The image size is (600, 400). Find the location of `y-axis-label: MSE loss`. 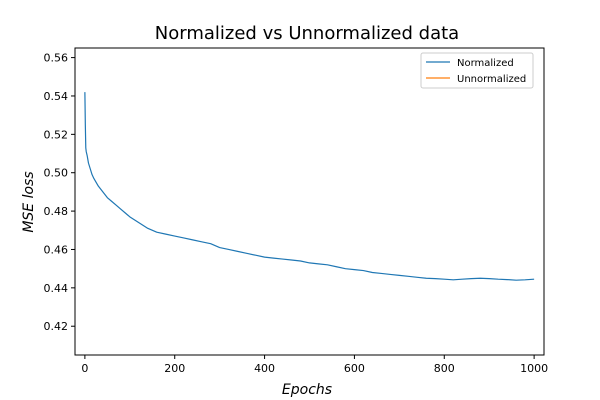

y-axis-label: MSE loss is located at coordinates (29, 201).